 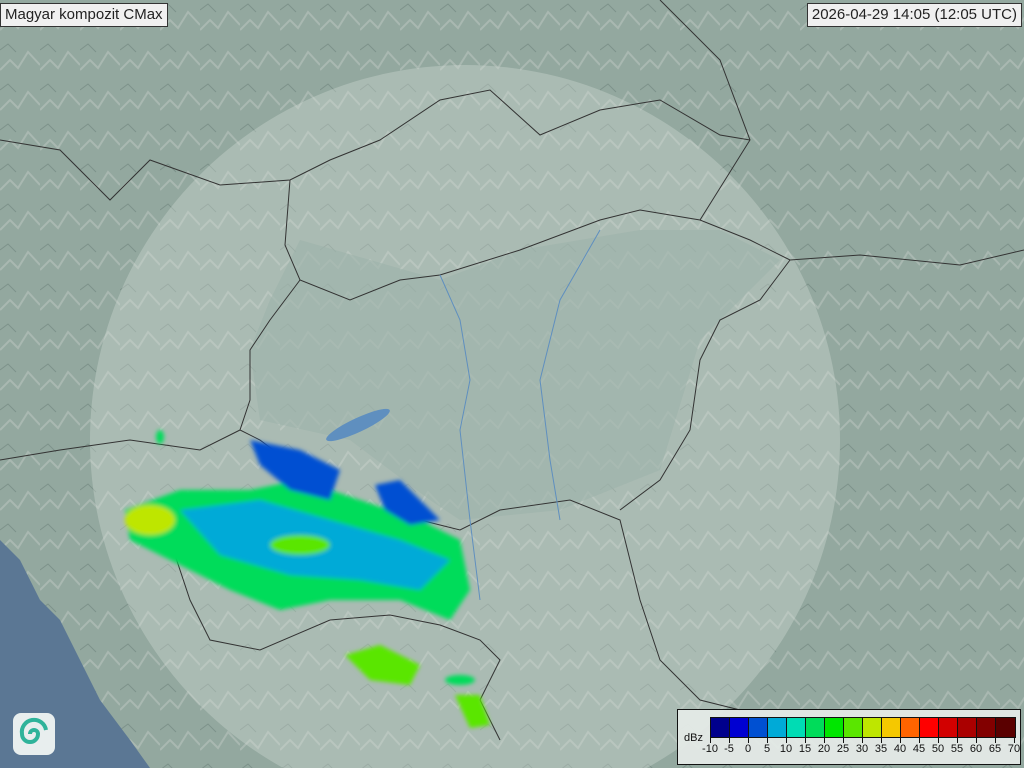 I want to click on legend-tick-label: -5, so click(x=729, y=749).